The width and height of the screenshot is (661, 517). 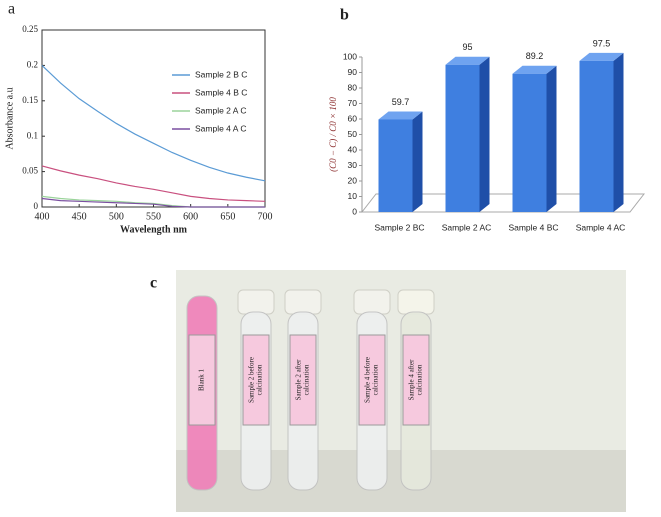 I want to click on value-label: 59.7, so click(x=401, y=102).